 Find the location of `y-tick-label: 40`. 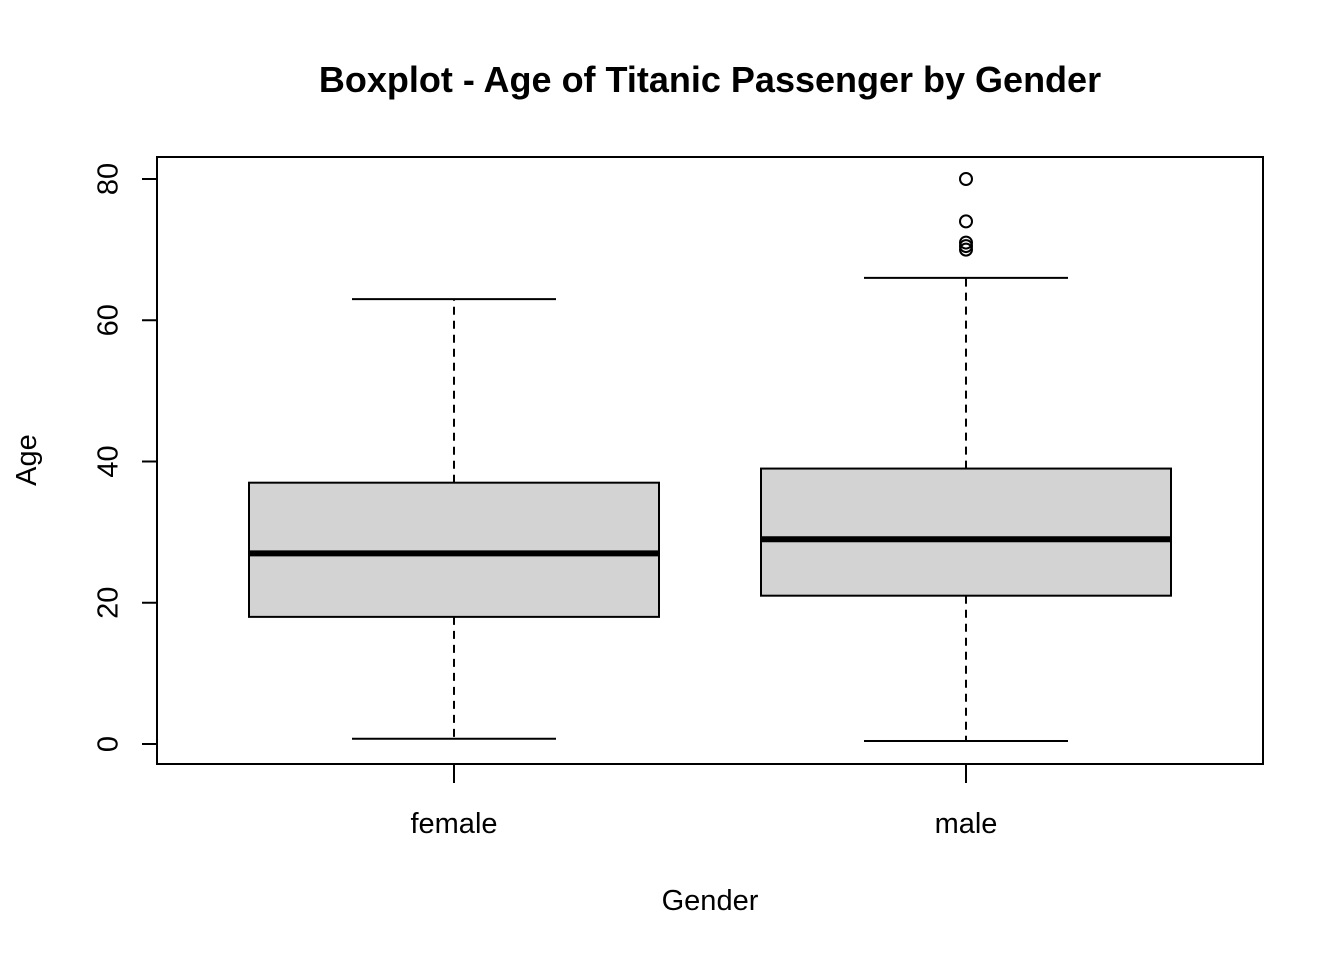

y-tick-label: 40 is located at coordinates (109, 461).